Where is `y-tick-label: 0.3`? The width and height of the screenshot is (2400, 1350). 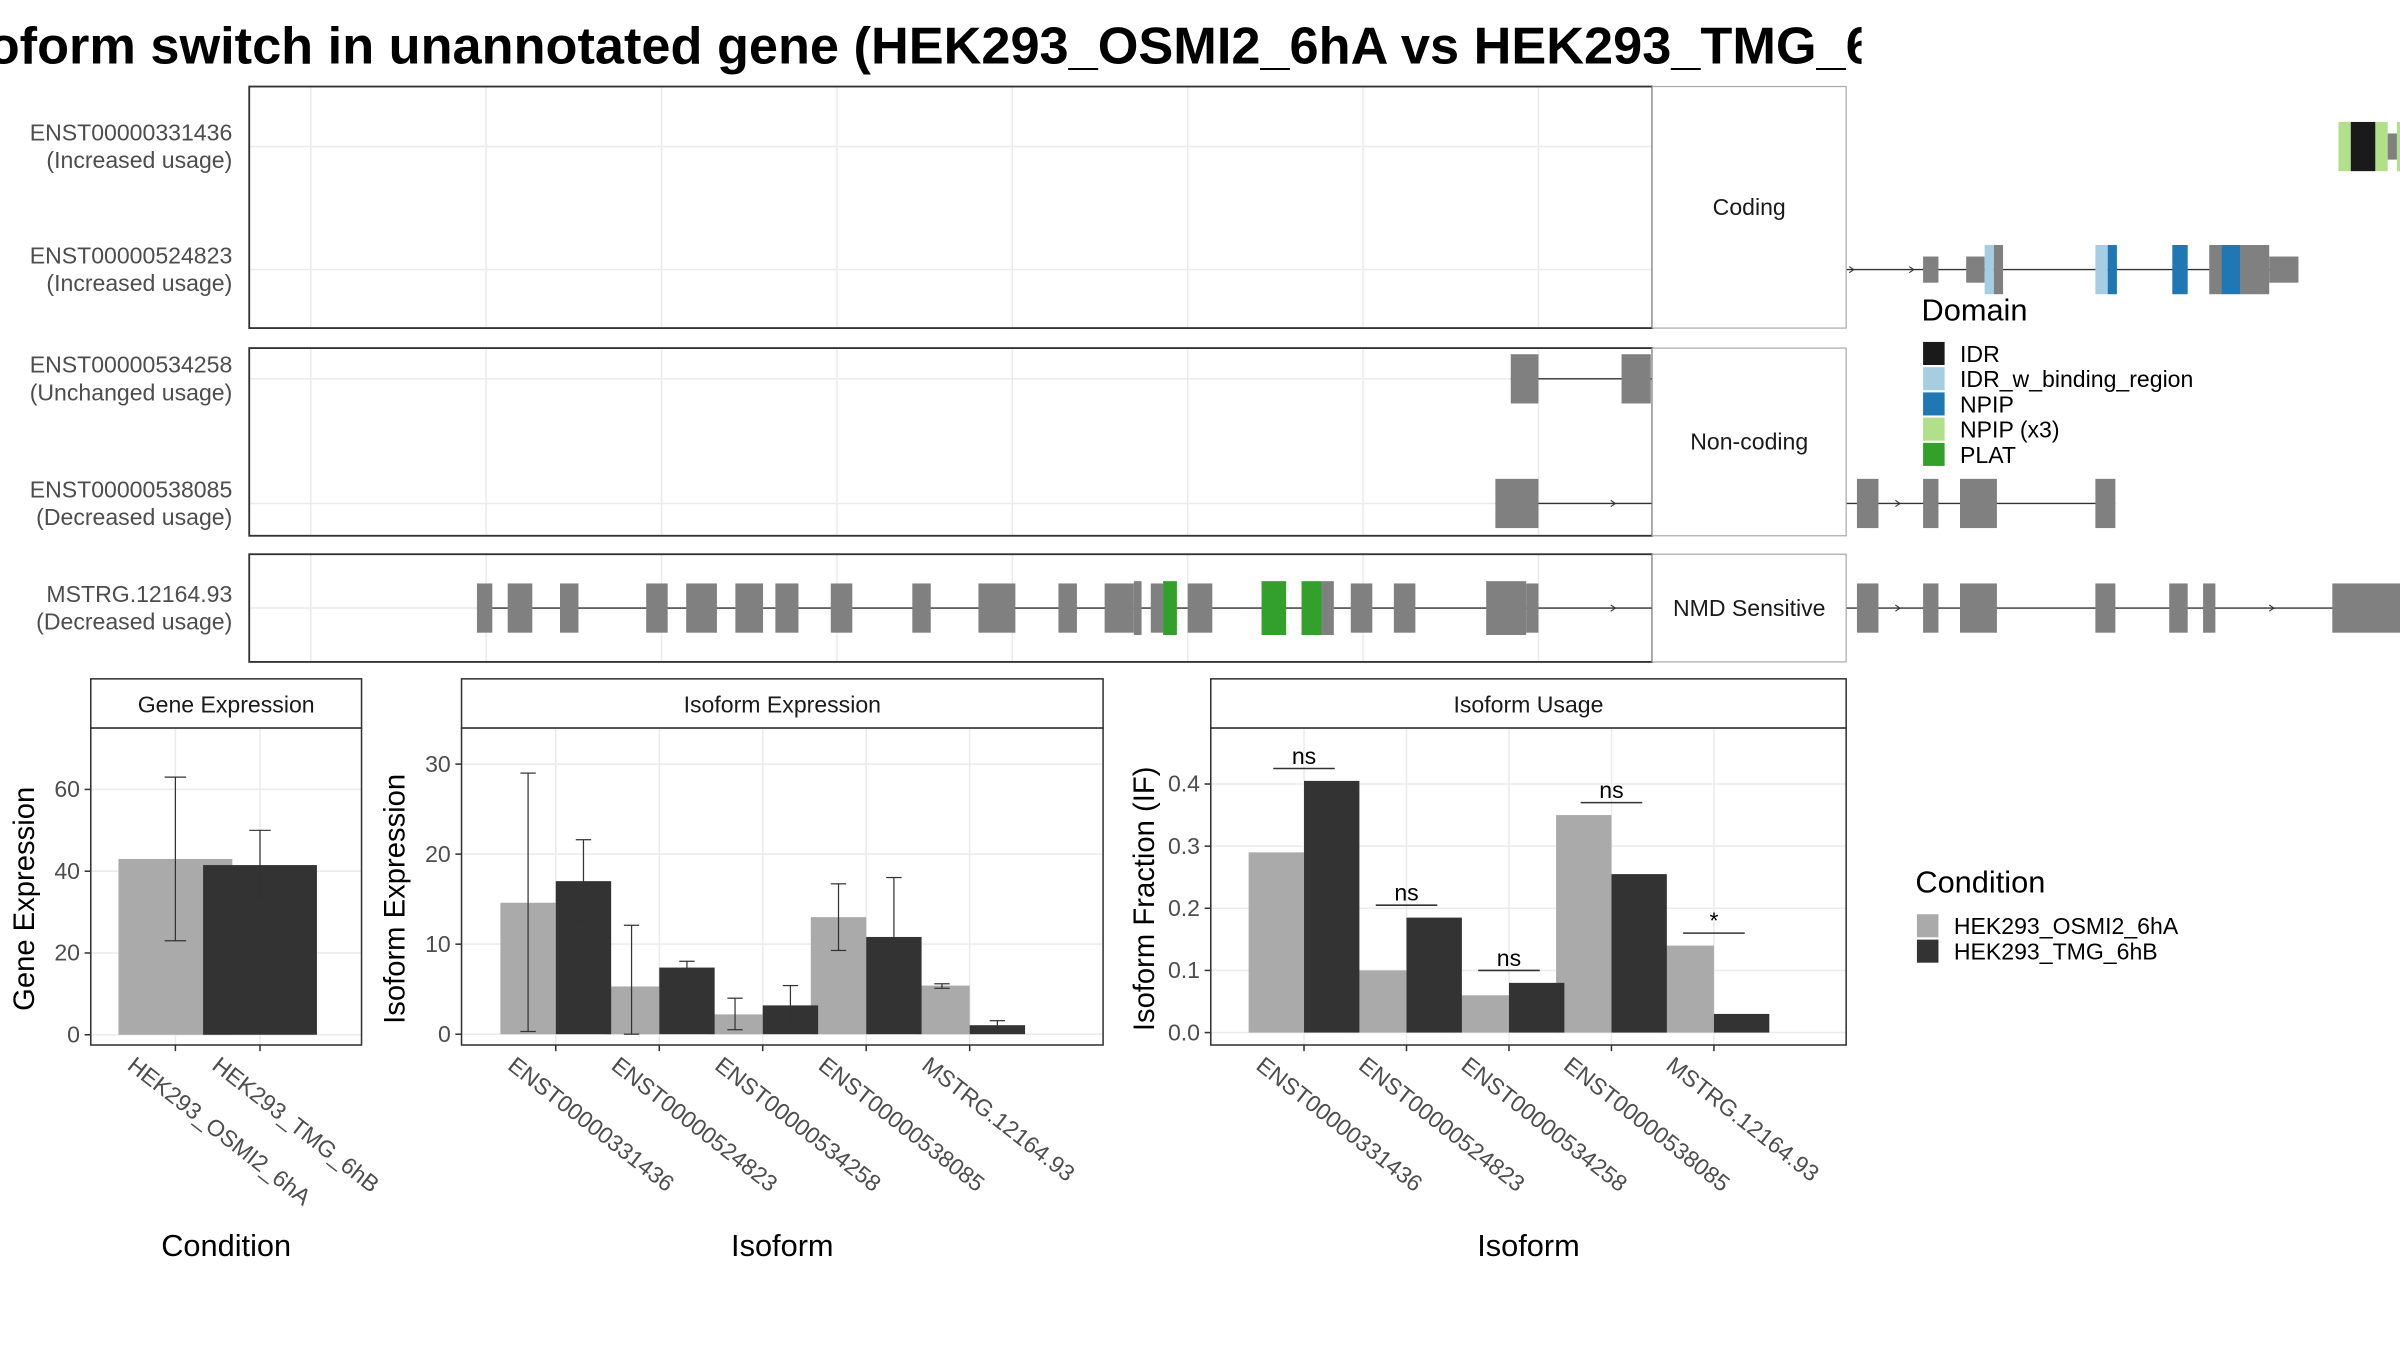
y-tick-label: 0.3 is located at coordinates (1184, 846).